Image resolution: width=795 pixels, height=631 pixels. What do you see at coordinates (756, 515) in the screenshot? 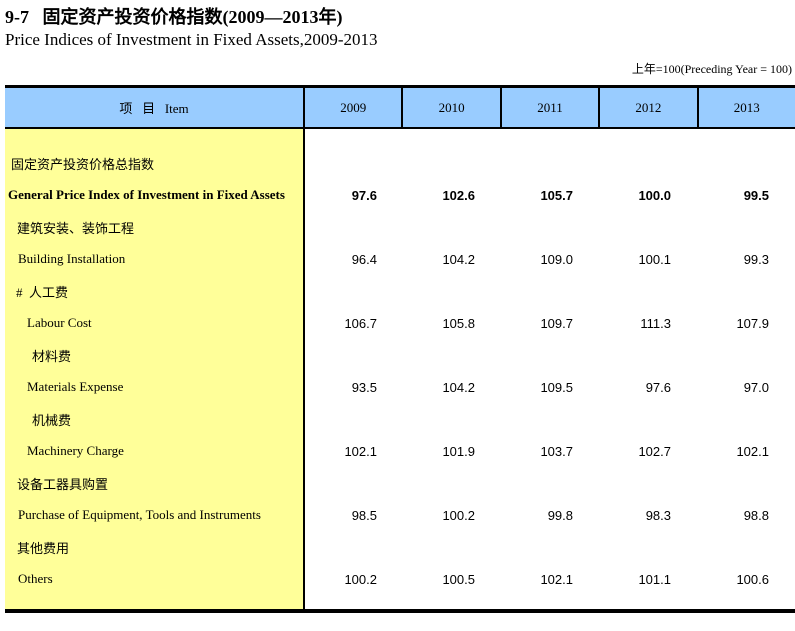
I see `row-value: 98.8` at bounding box center [756, 515].